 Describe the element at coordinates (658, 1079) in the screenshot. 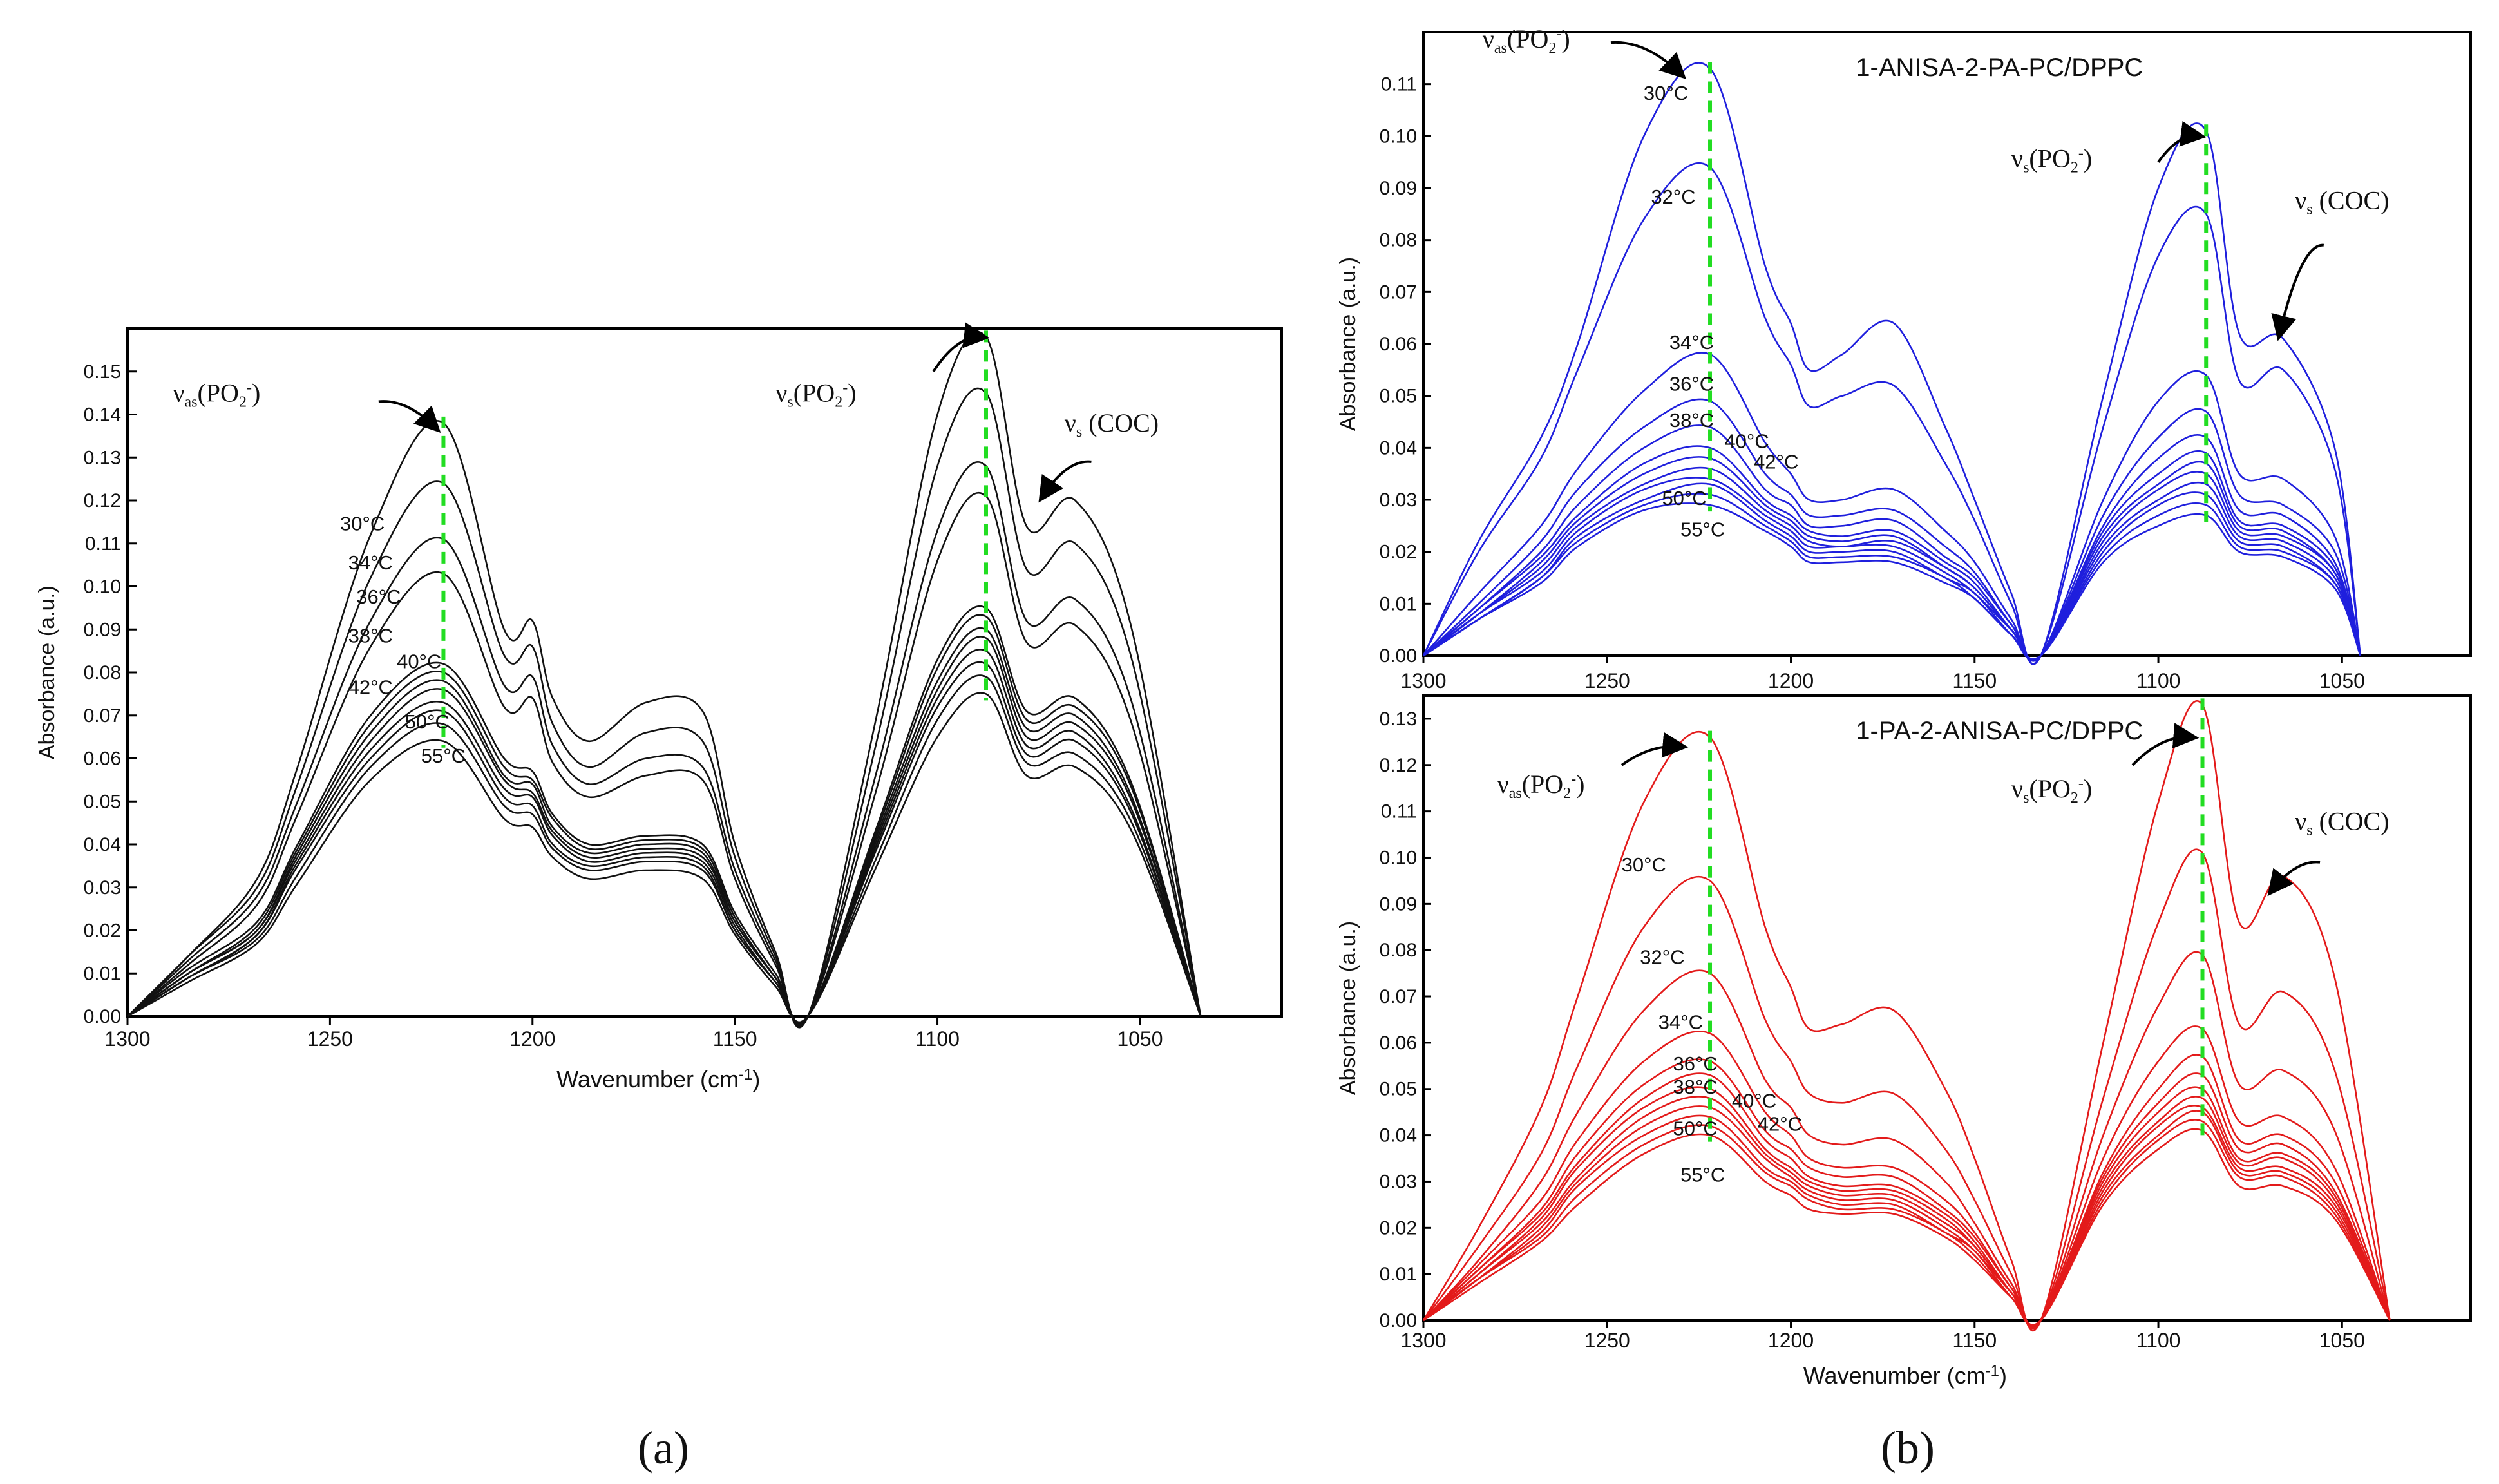

I see `x-axis-label: Wavenumber (cm-1)` at that location.